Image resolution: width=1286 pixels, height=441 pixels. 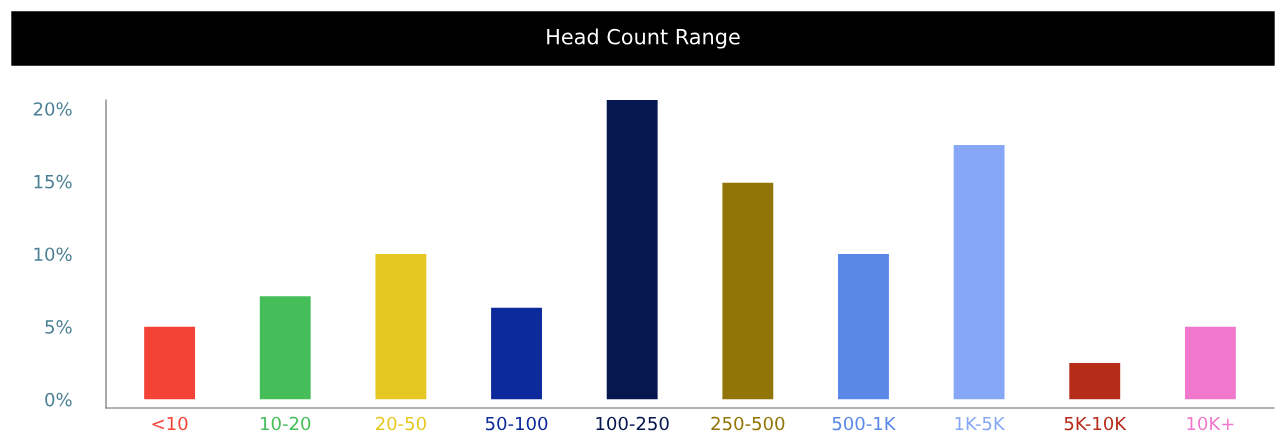 I want to click on x-tick-label: 10K+, so click(x=1210, y=423).